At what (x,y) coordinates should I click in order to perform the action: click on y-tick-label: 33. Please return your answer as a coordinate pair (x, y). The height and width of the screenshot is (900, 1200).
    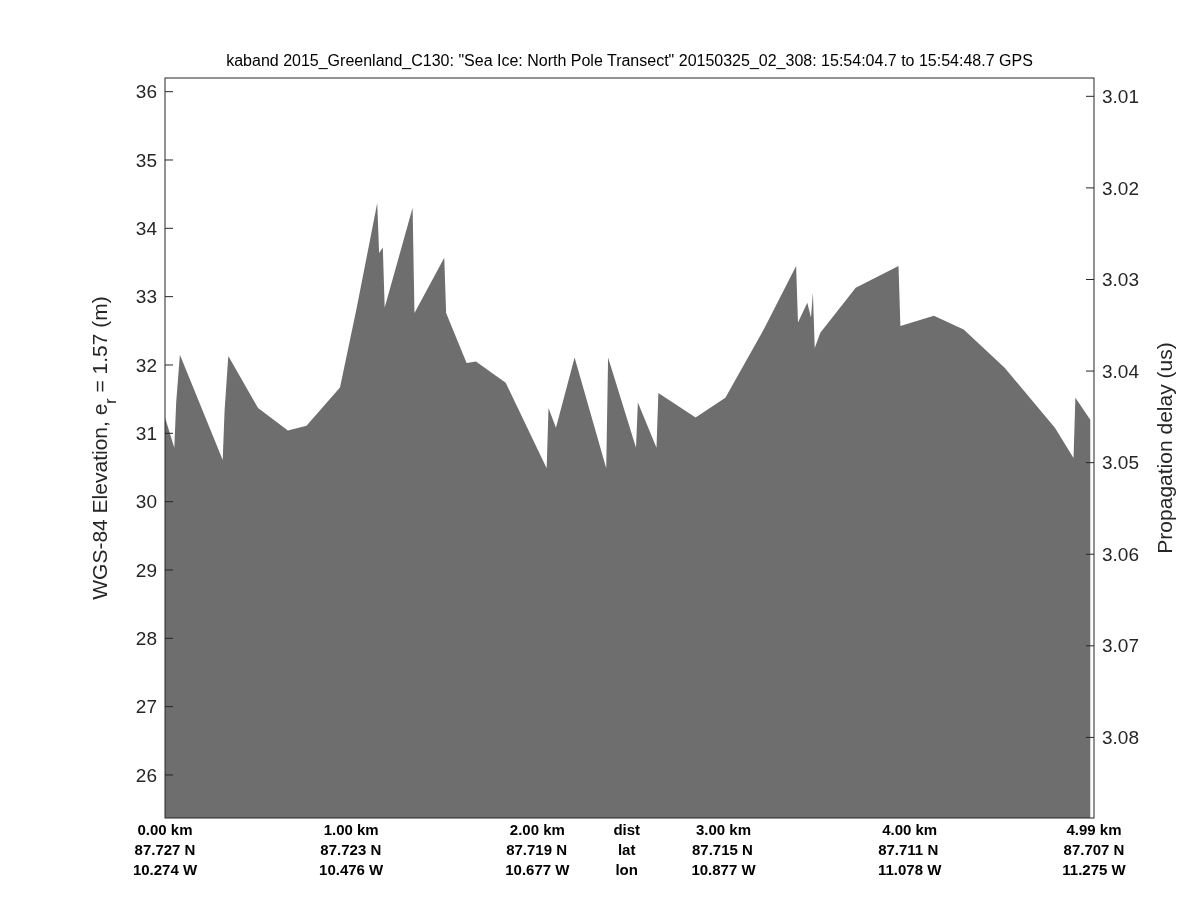
    Looking at the image, I should click on (146, 297).